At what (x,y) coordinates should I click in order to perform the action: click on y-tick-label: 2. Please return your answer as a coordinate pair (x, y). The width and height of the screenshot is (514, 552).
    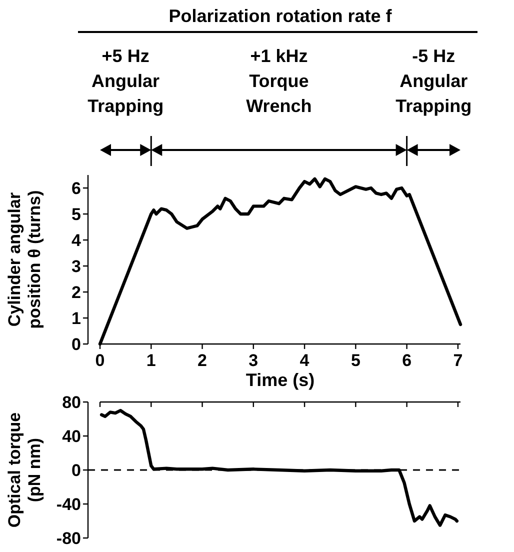
    Looking at the image, I should click on (76, 292).